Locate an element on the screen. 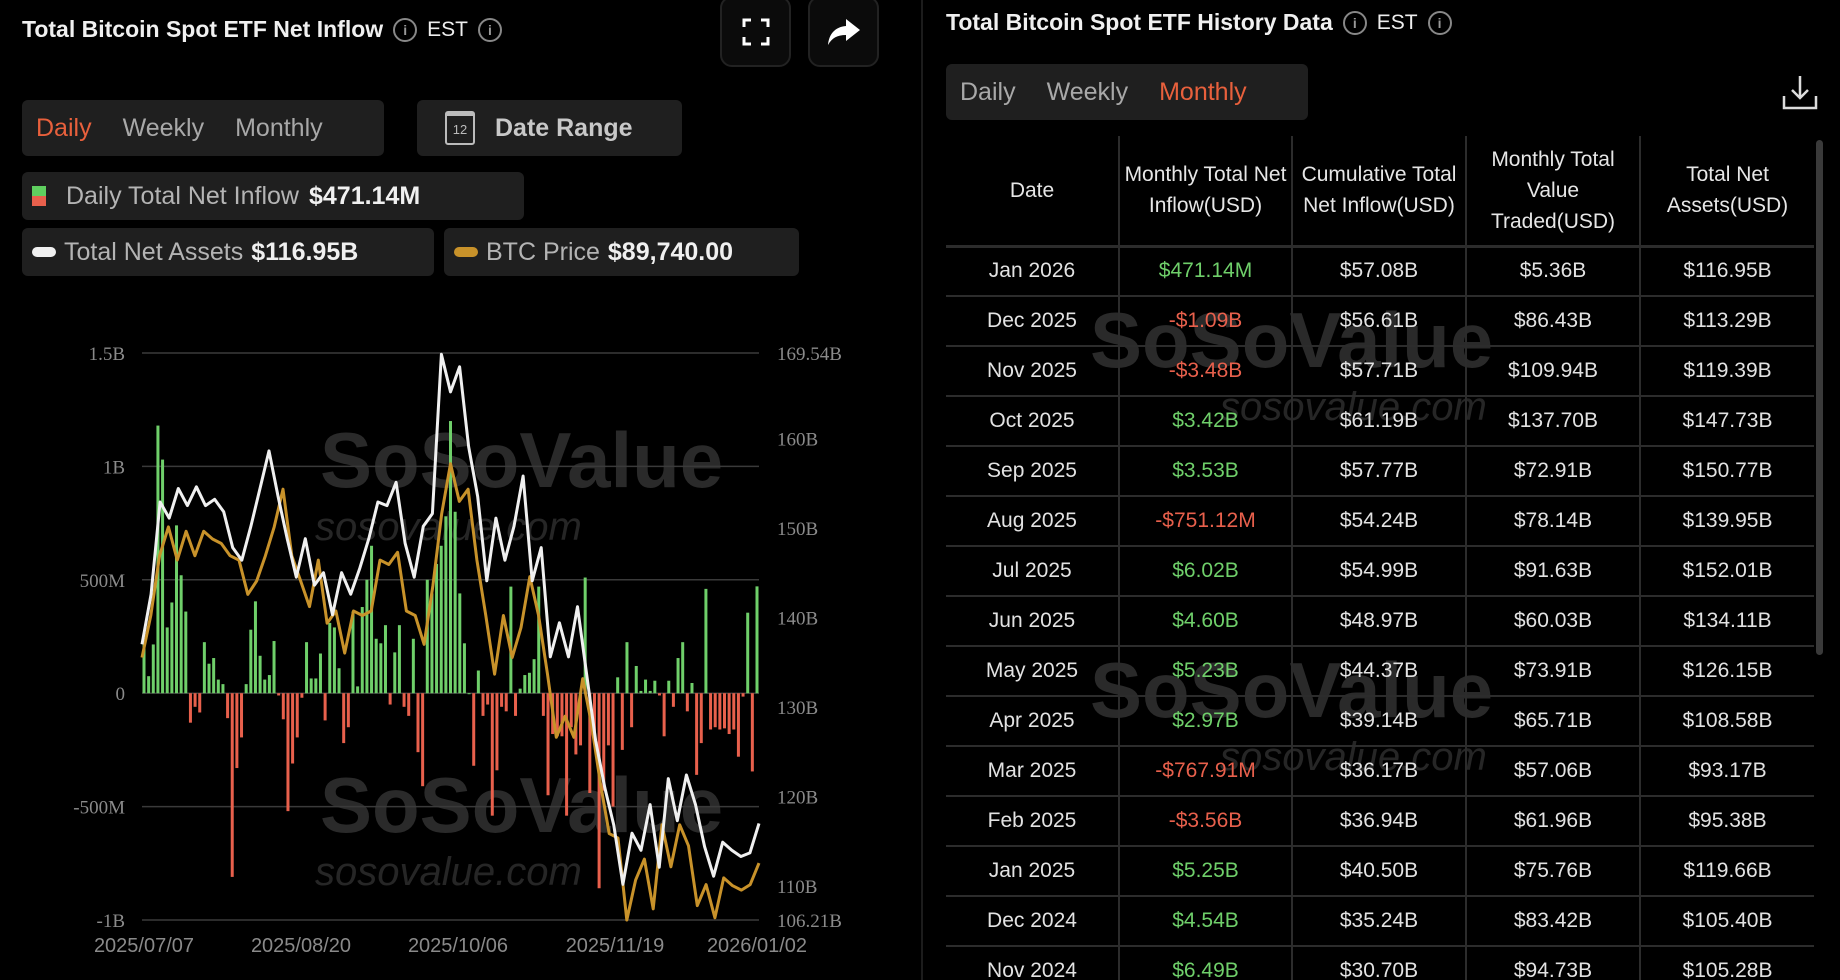 Image resolution: width=1840 pixels, height=980 pixels. legend-total-net-assets: Total Net Assets $116.95B is located at coordinates (228, 252).